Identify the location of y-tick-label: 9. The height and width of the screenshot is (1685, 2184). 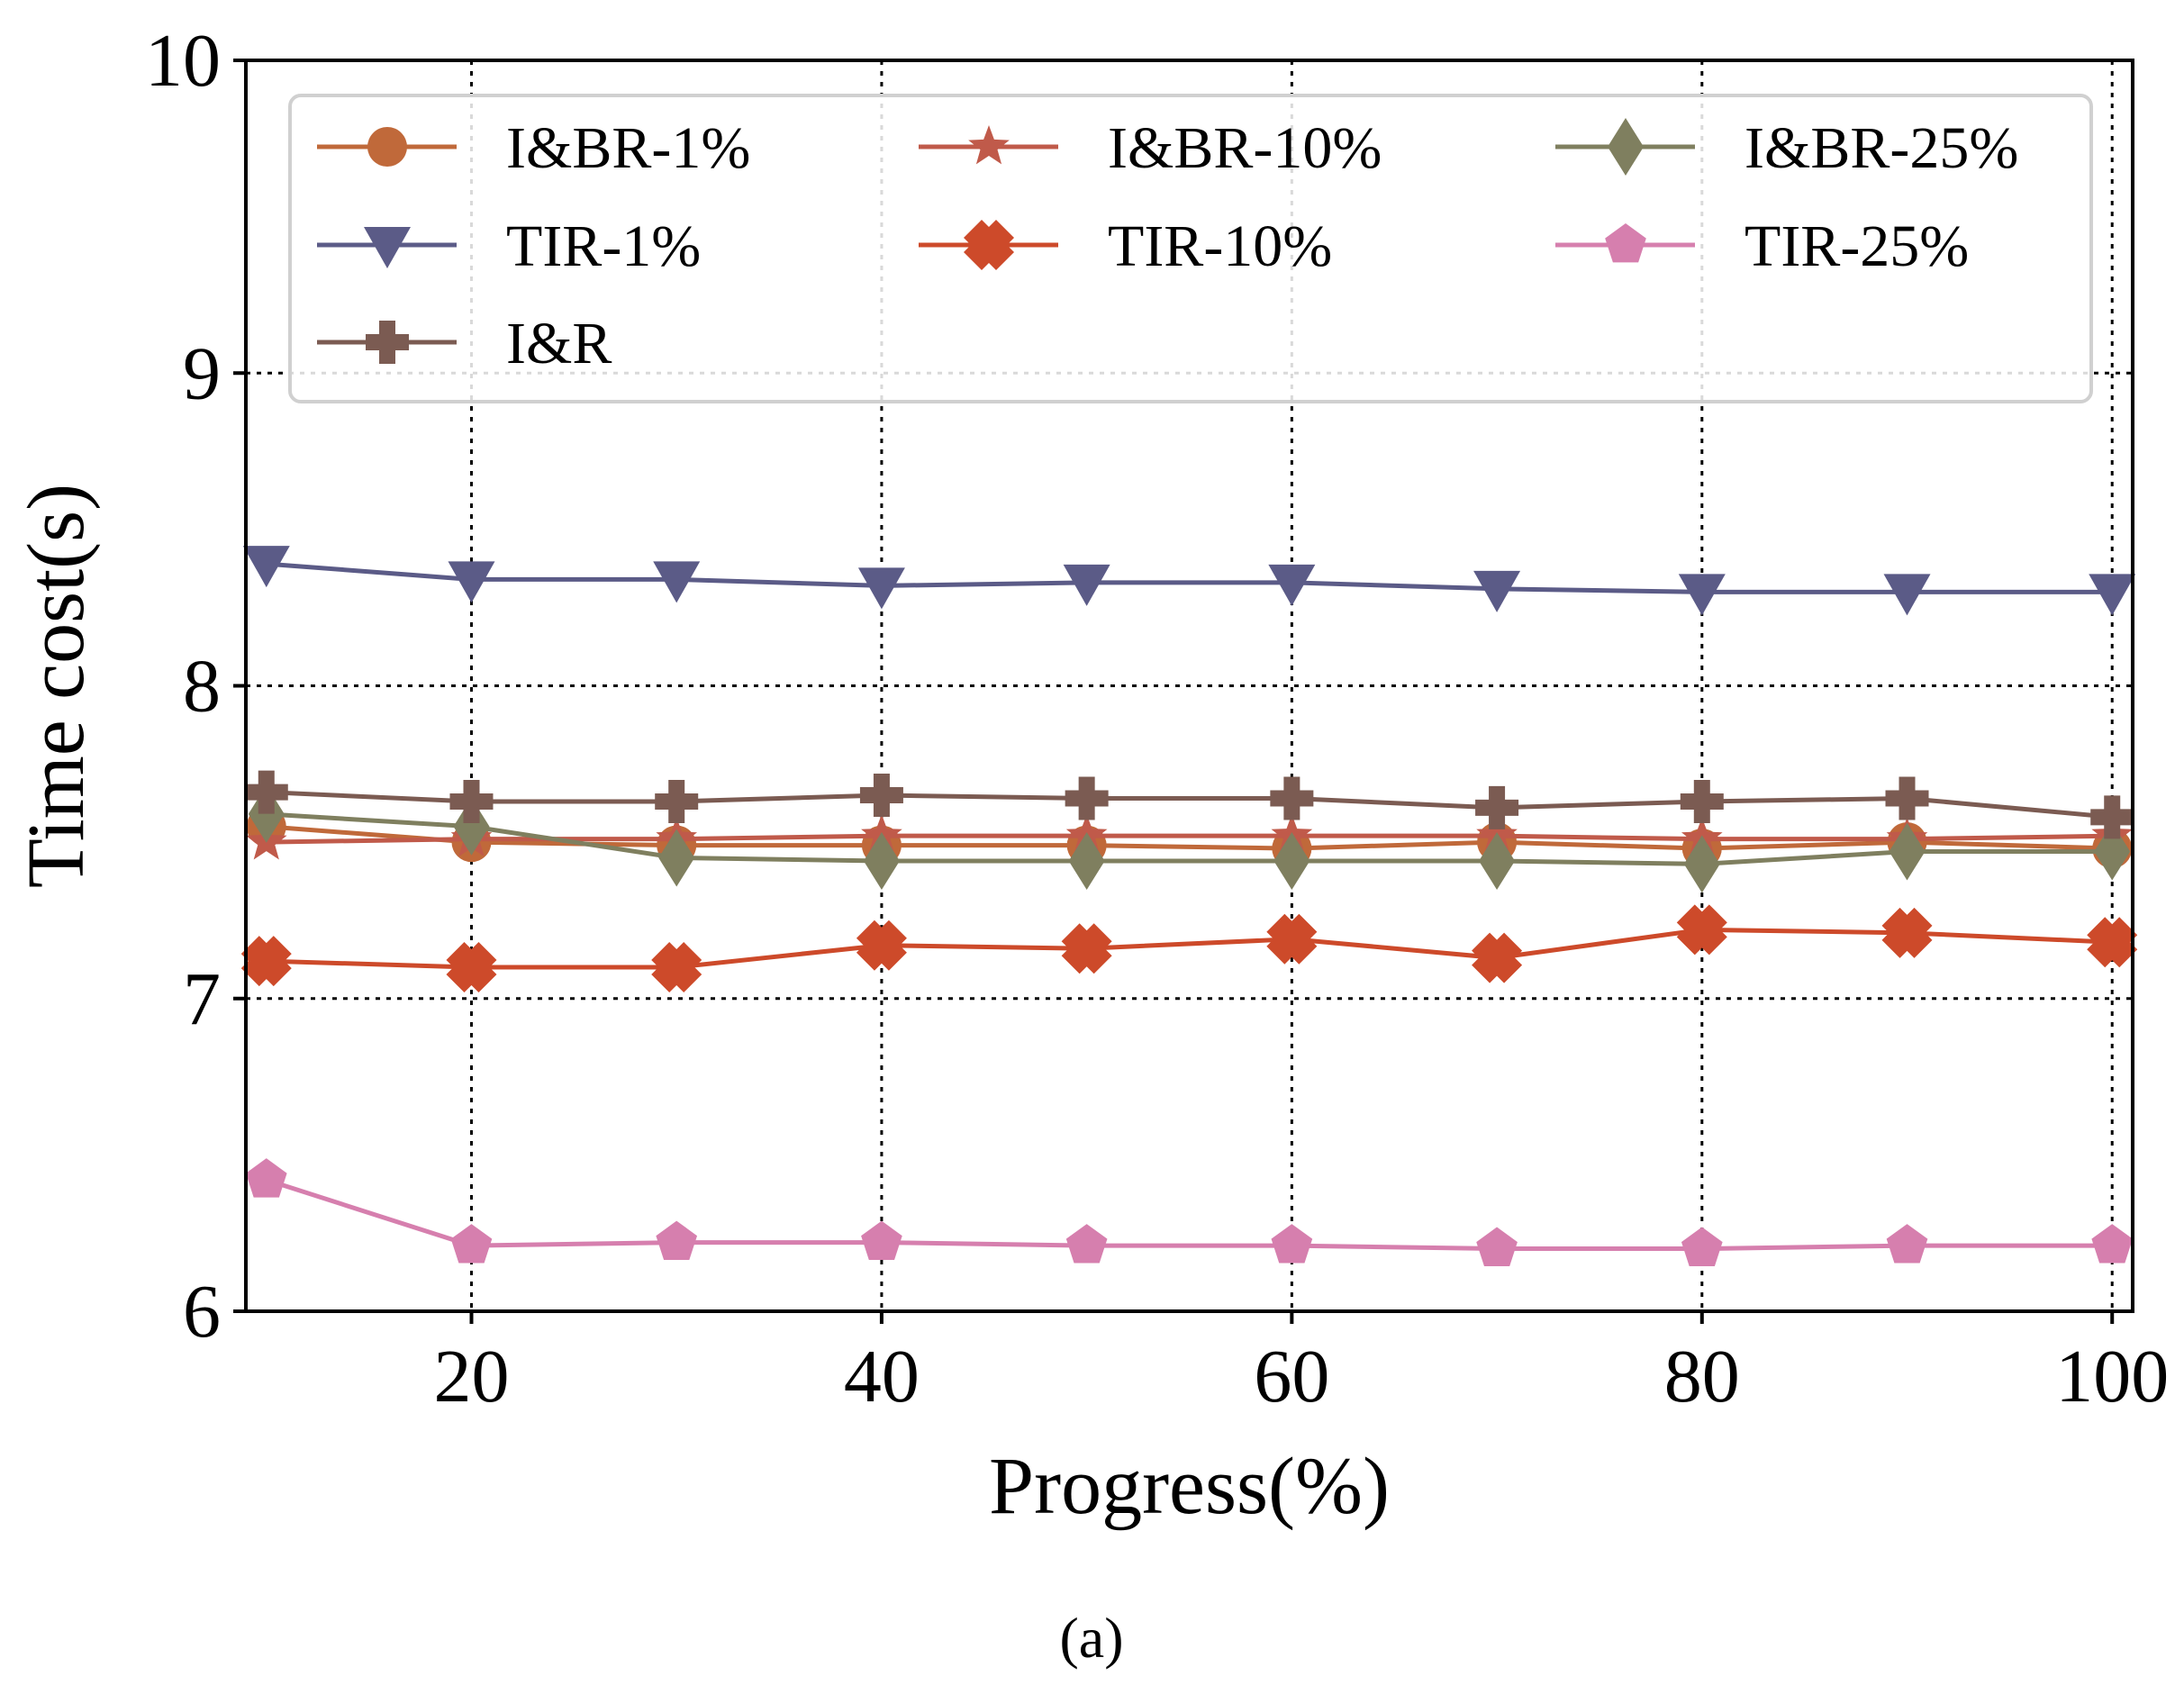
(202, 373).